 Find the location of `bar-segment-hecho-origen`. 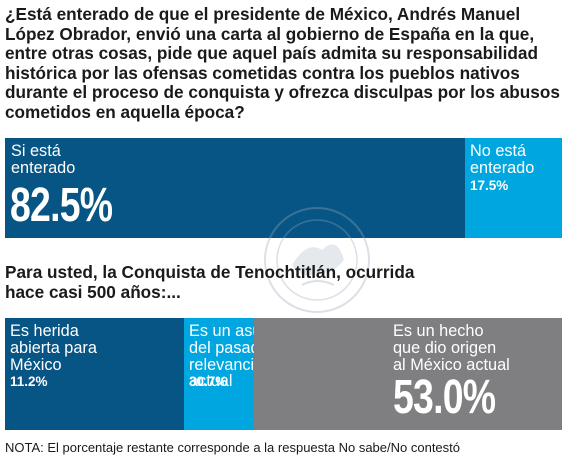

bar-segment-hecho-origen is located at coordinates (408, 374).